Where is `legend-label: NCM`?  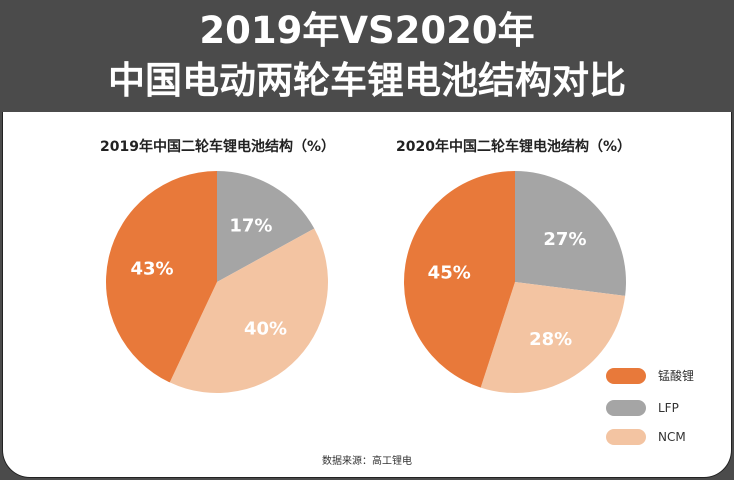 legend-label: NCM is located at coordinates (672, 437).